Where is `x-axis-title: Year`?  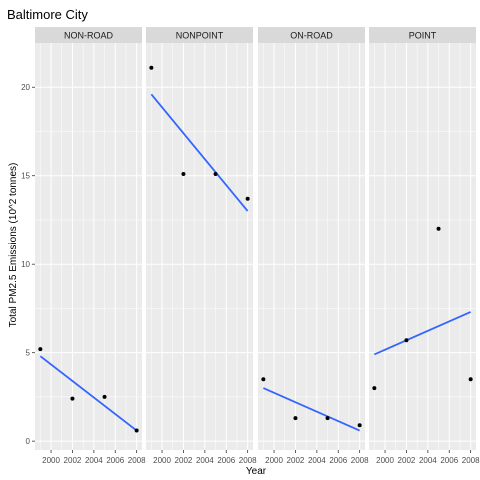 x-axis-title: Year is located at coordinates (256, 471).